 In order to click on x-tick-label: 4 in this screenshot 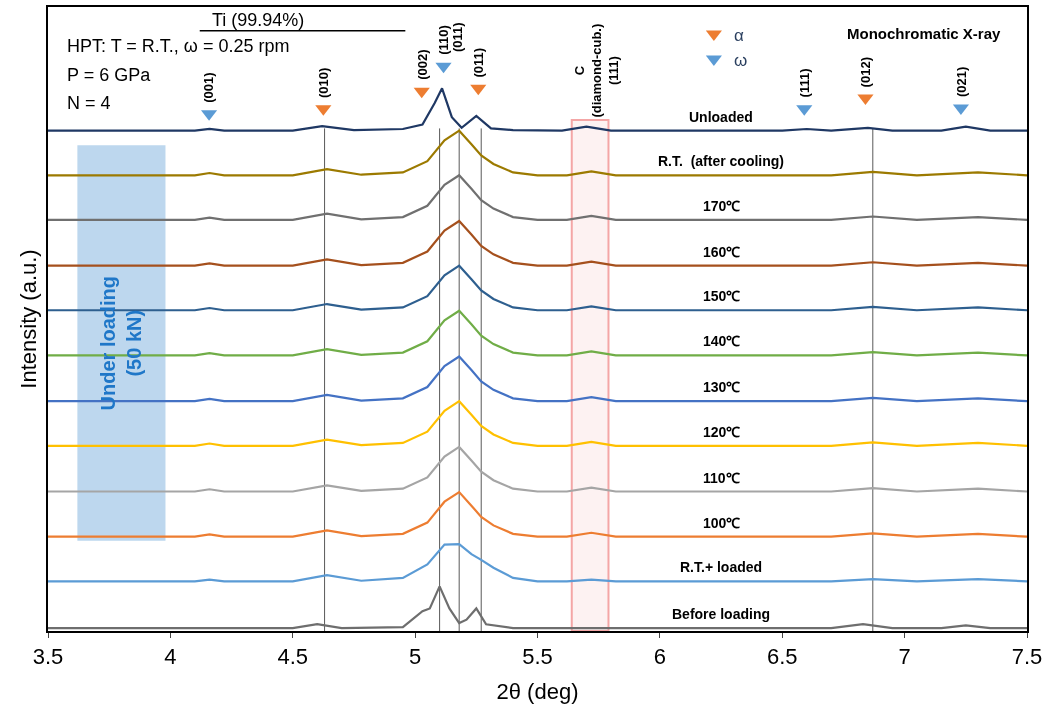, I will do `click(170, 657)`.